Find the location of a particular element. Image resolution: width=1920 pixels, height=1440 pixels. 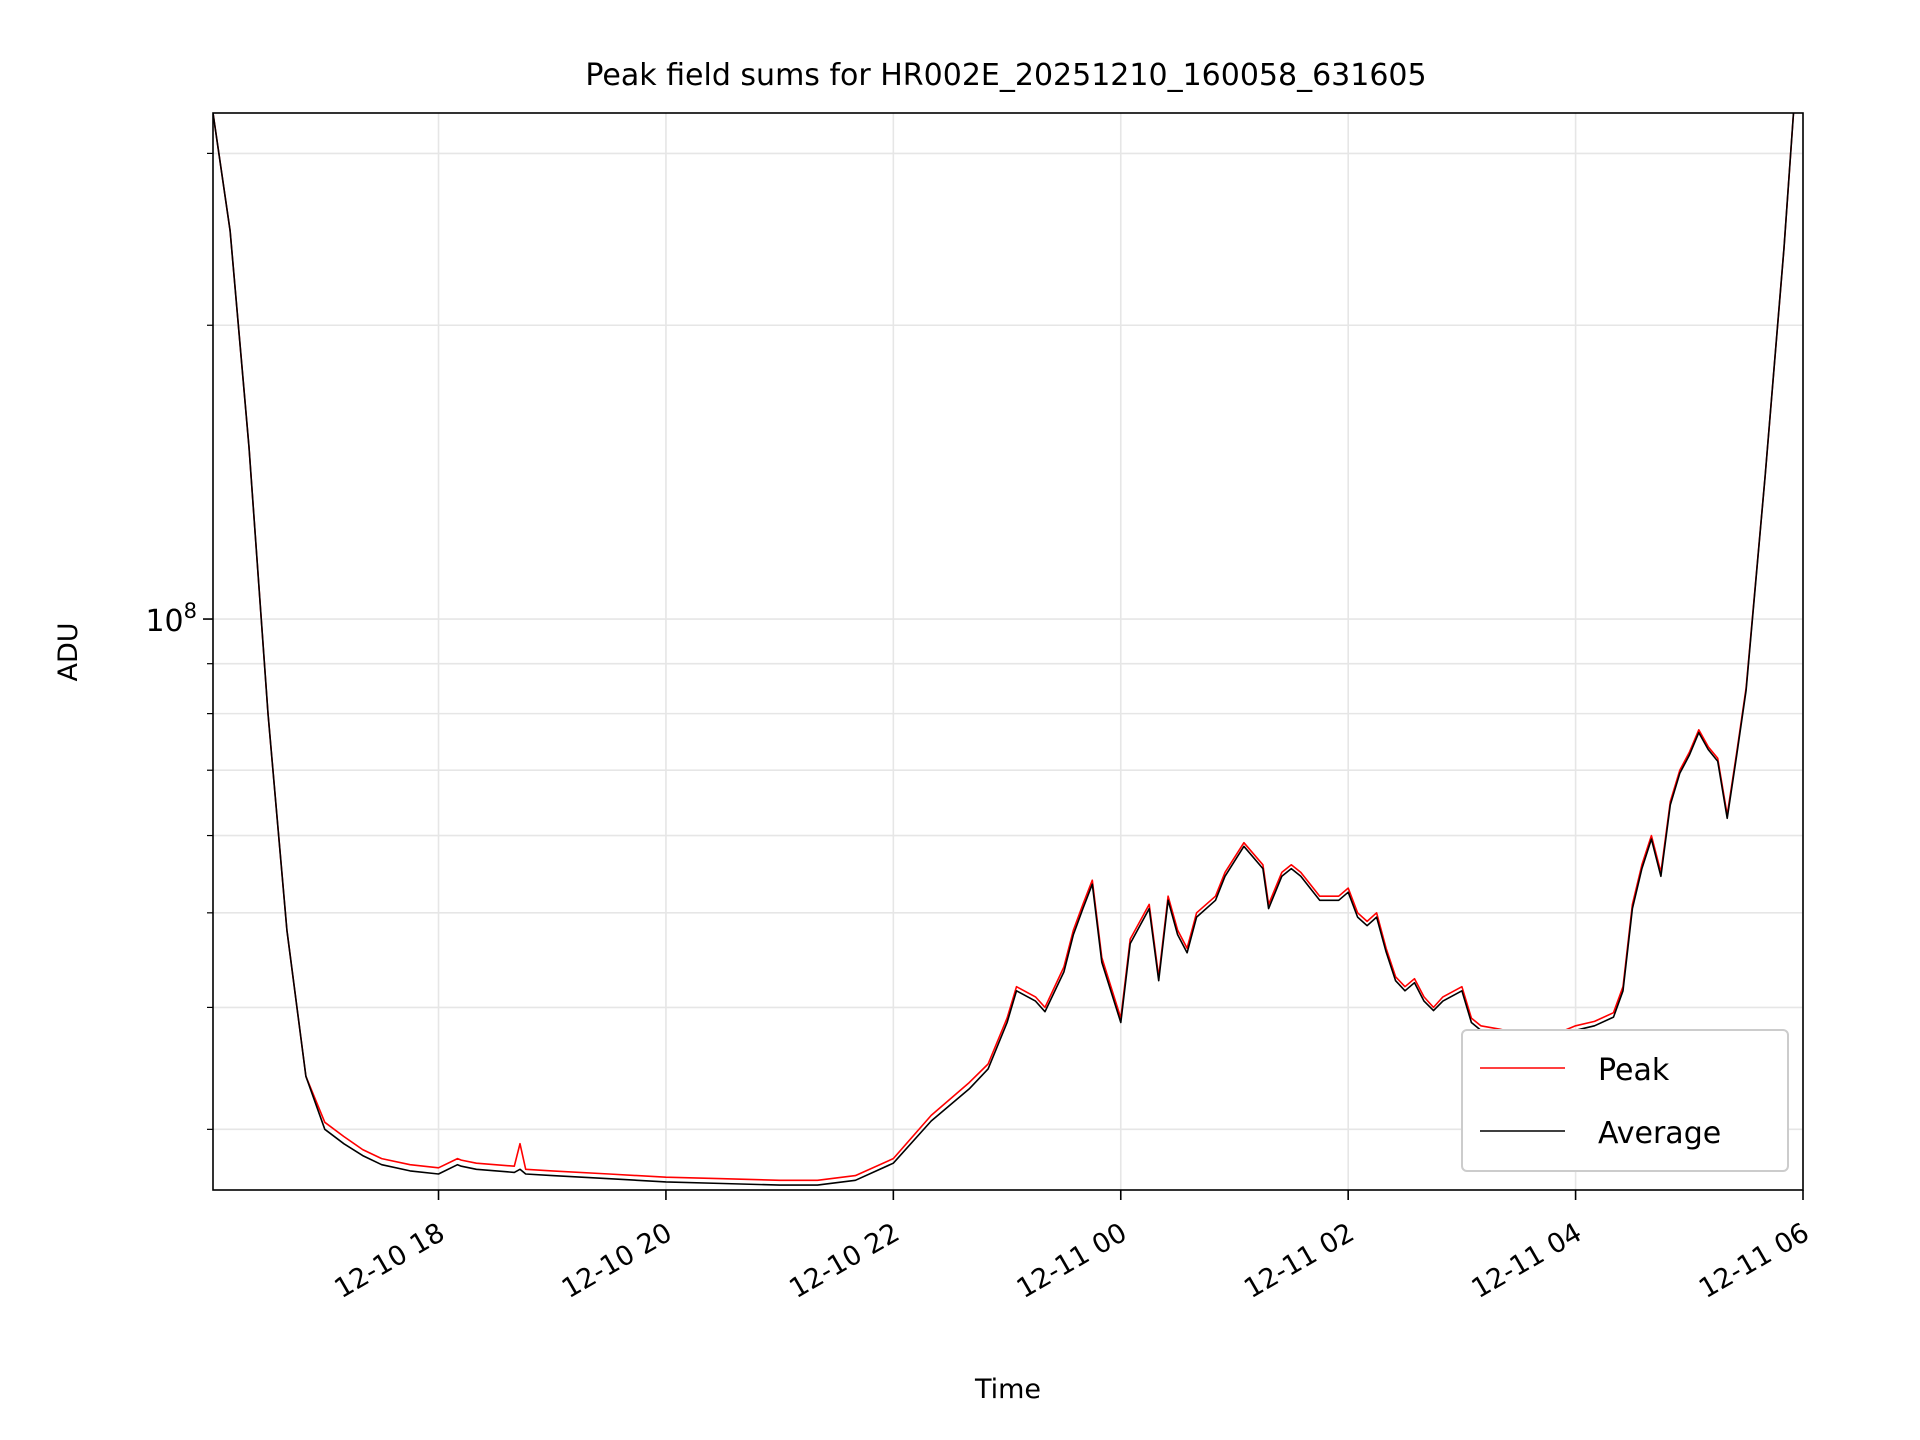

legend: Peak Average is located at coordinates (1625, 1100).